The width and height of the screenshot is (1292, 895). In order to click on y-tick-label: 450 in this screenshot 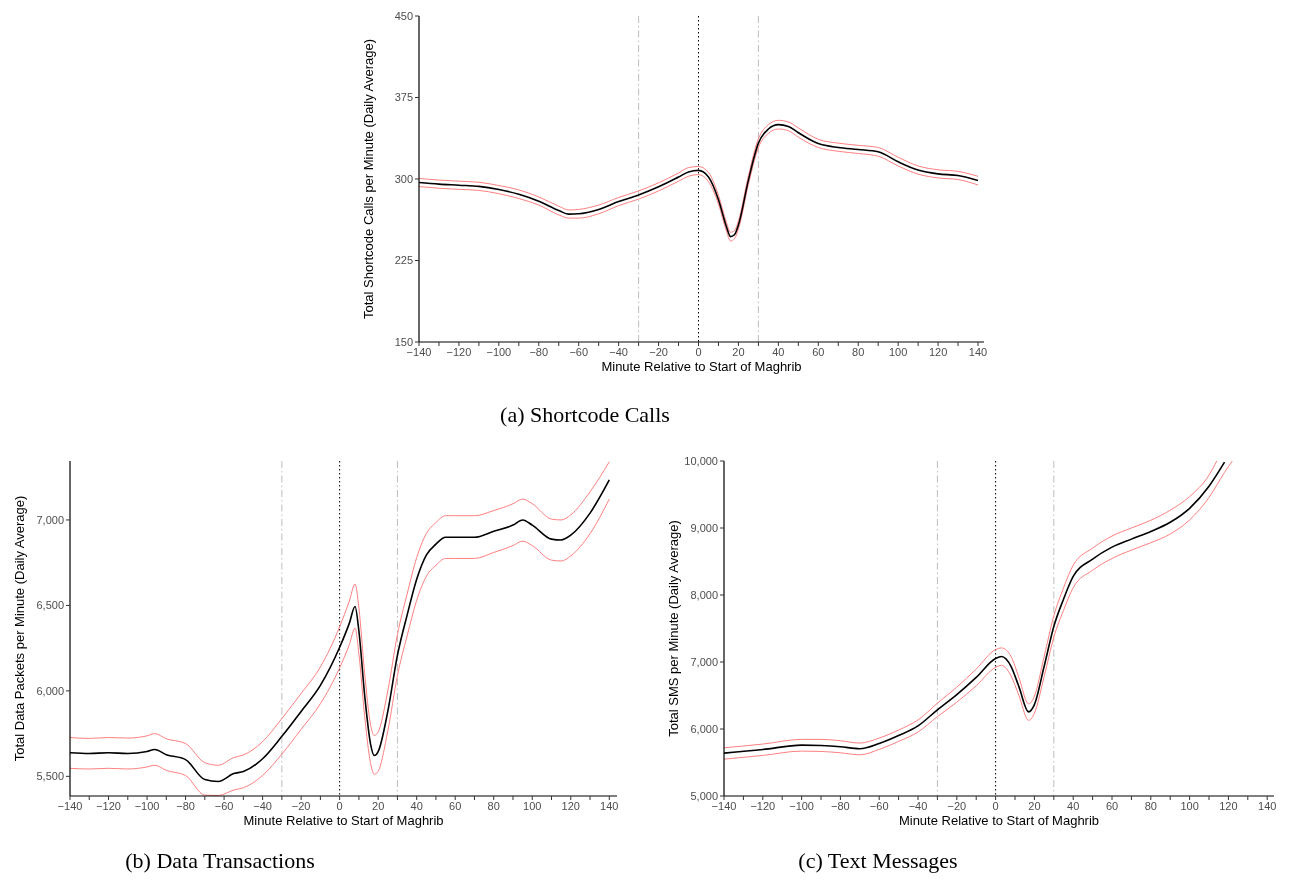, I will do `click(403, 15)`.